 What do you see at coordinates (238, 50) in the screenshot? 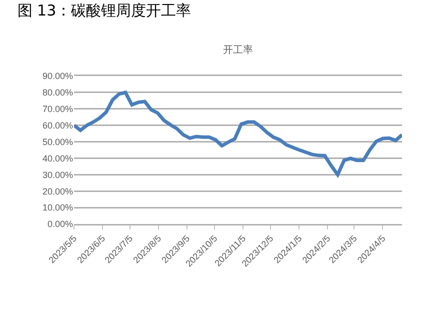
I see `chart-subtitle: 开工率` at bounding box center [238, 50].